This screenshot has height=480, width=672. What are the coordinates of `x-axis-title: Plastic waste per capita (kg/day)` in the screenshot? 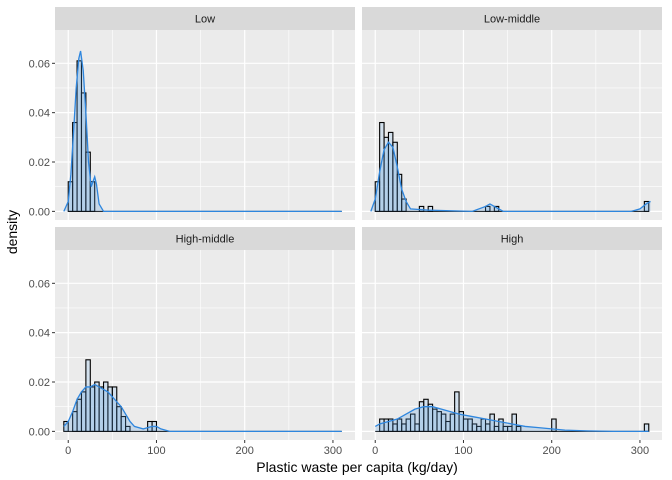 It's located at (357, 467).